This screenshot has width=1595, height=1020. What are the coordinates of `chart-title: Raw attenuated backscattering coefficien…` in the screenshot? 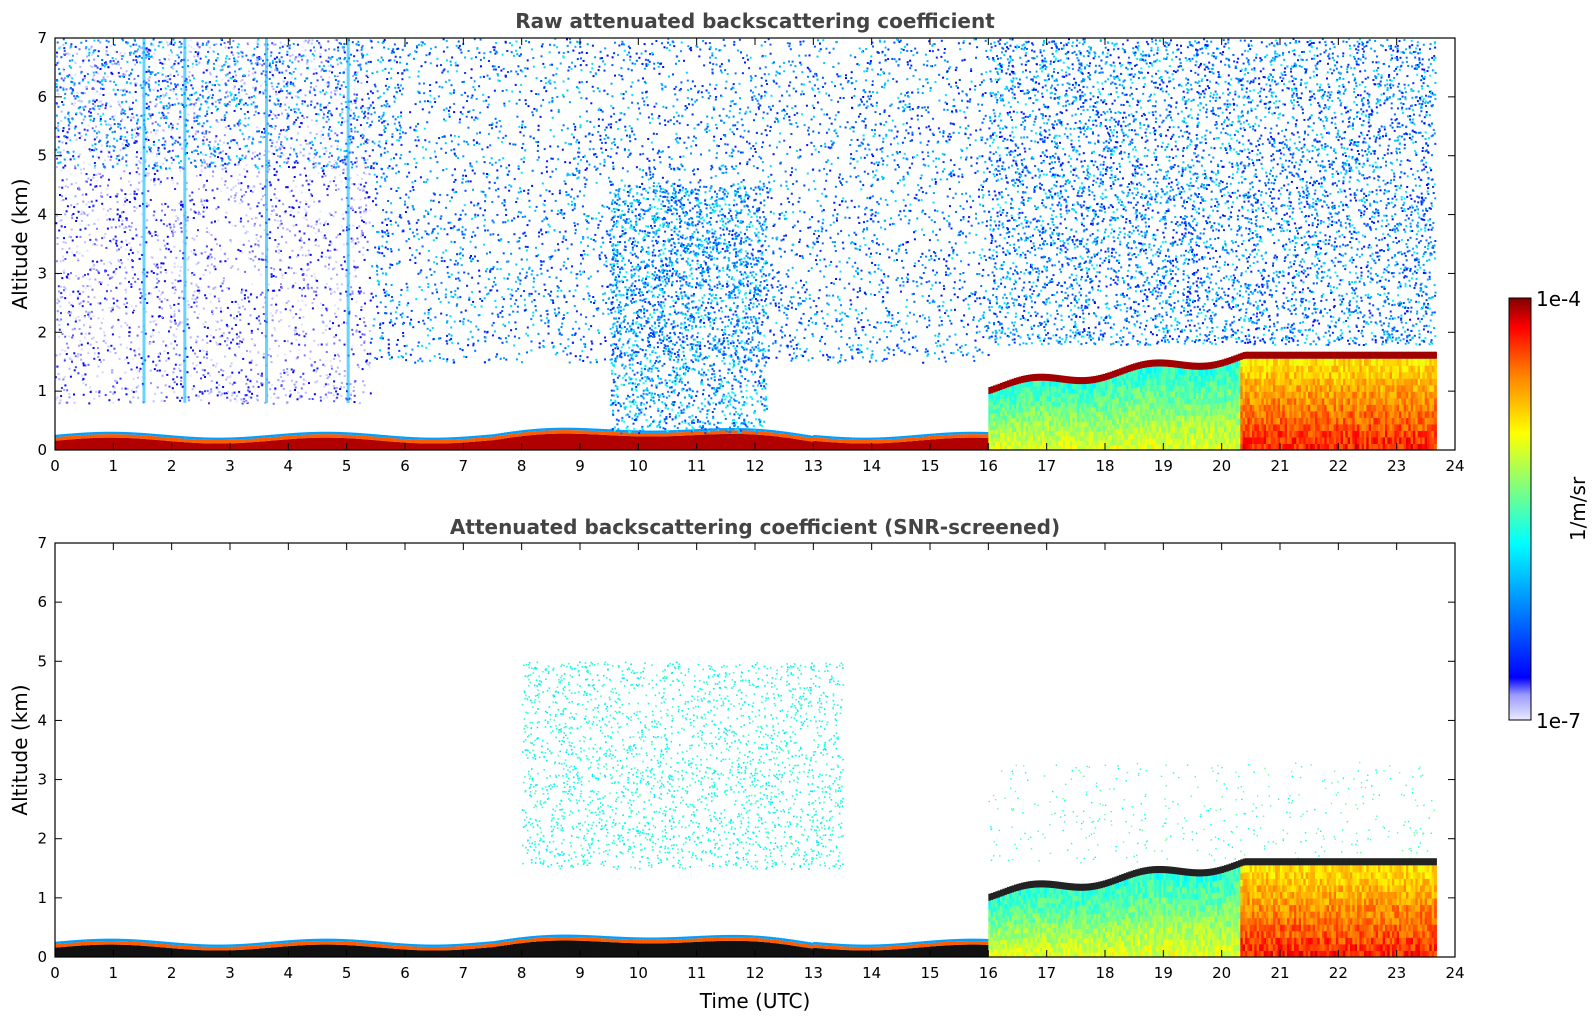 It's located at (755, 21).